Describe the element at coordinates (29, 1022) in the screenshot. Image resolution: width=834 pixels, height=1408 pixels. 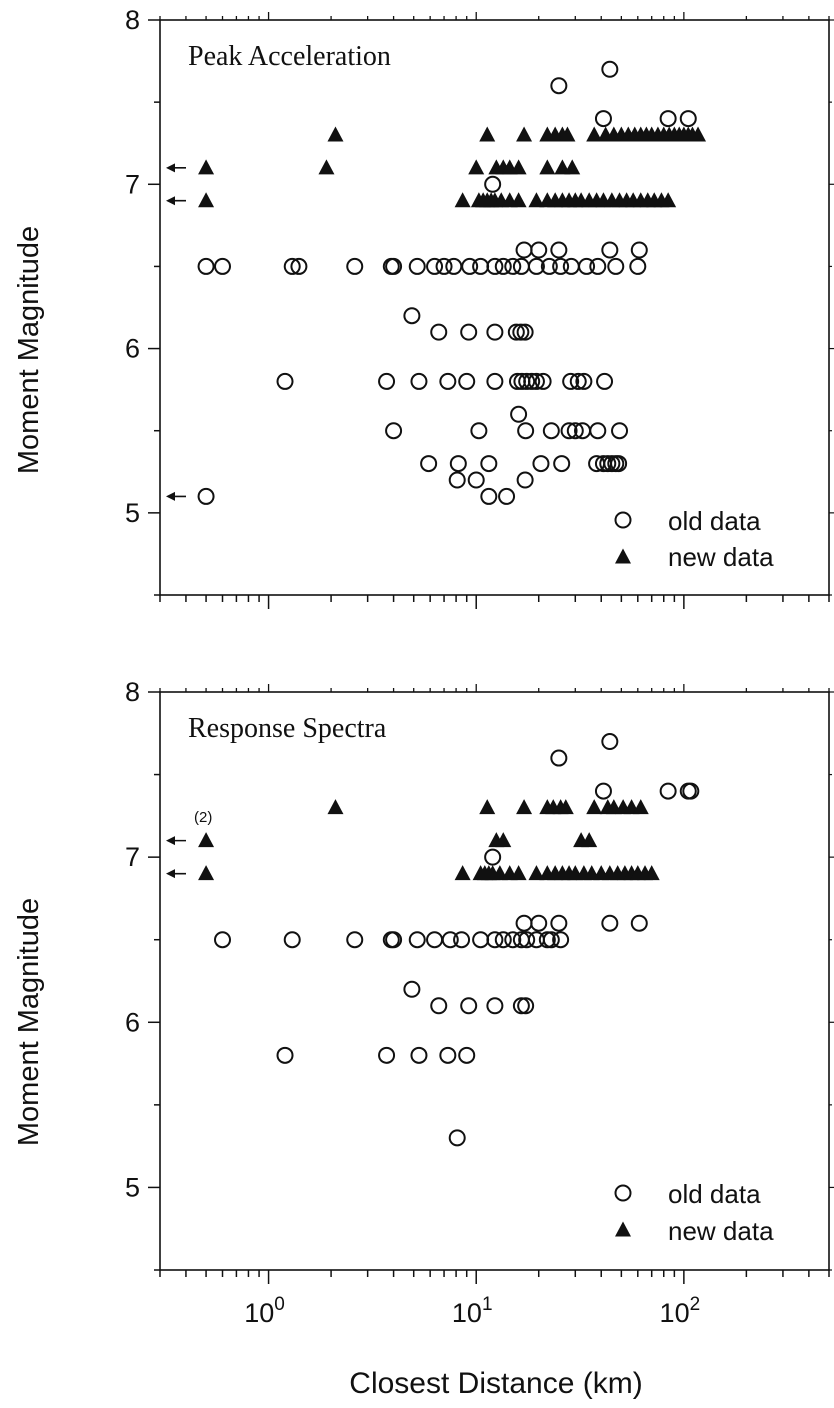
I see `y-axis-label: Moment Magnitude` at that location.